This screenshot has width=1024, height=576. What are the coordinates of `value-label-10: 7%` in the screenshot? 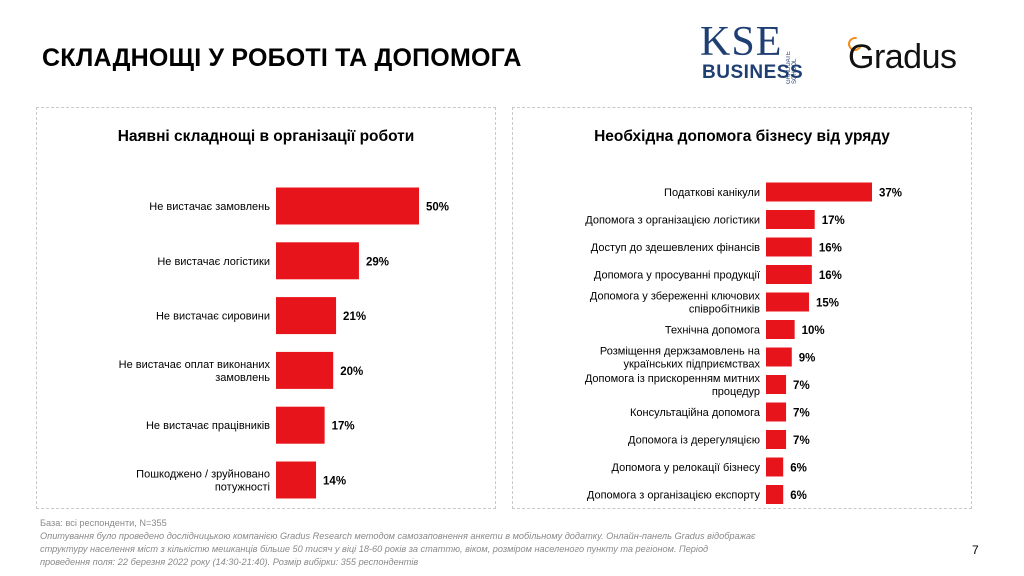 It's located at (801, 441).